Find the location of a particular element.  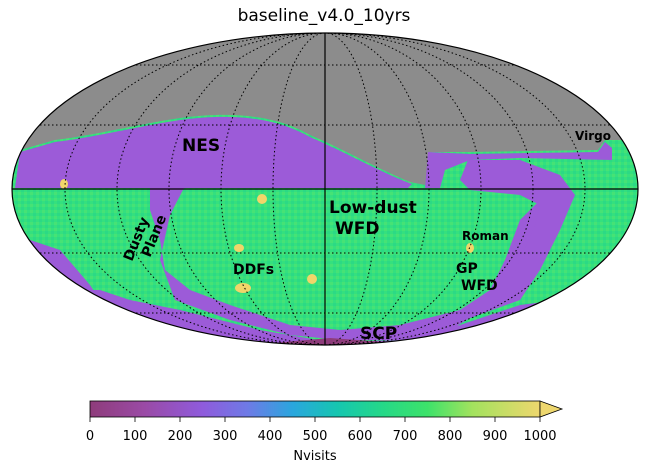

colorbar-gradient is located at coordinates (315, 409).